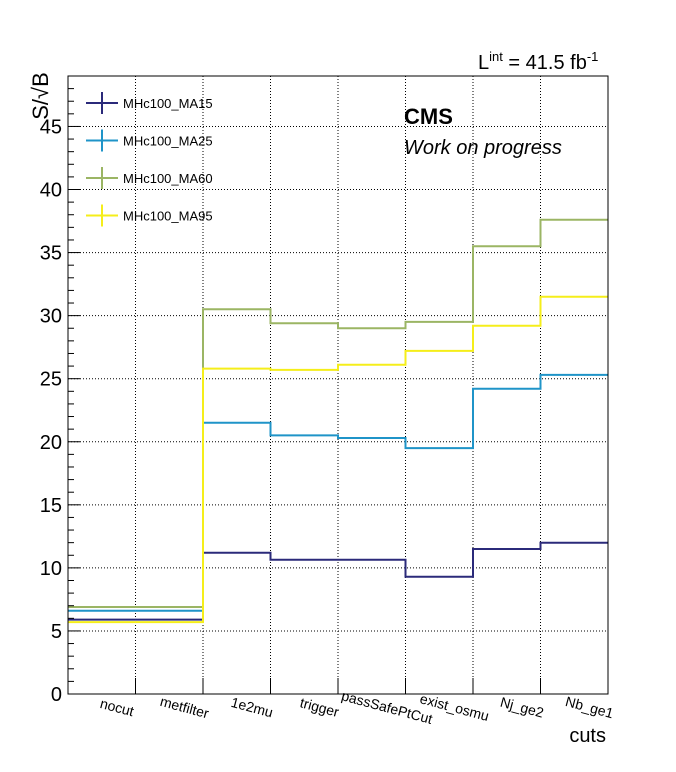 Image resolution: width=676 pixels, height=772 pixels. Describe the element at coordinates (51, 380) in the screenshot. I see `y-tick-label: 25` at that location.